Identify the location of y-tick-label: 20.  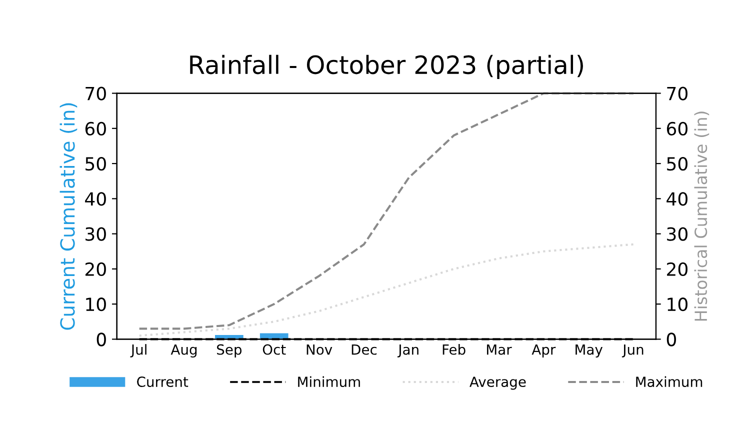
(95, 269).